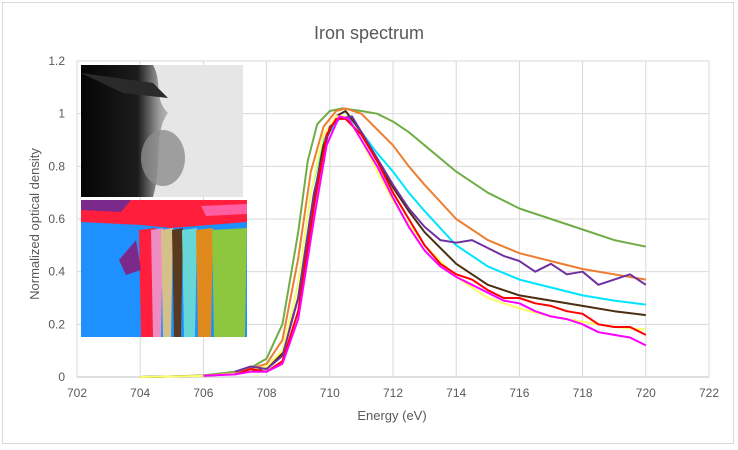 The image size is (738, 450). I want to click on x-tick-label: 706, so click(203, 393).